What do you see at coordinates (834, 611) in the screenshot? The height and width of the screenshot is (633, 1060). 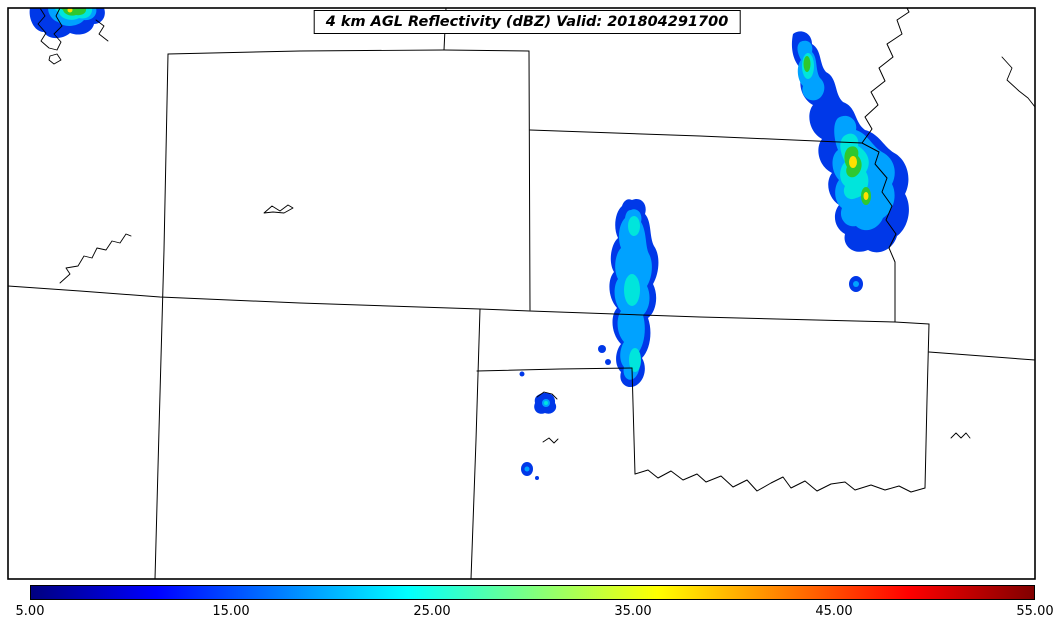 I see `colorbar-tick-label: 45.00` at bounding box center [834, 611].